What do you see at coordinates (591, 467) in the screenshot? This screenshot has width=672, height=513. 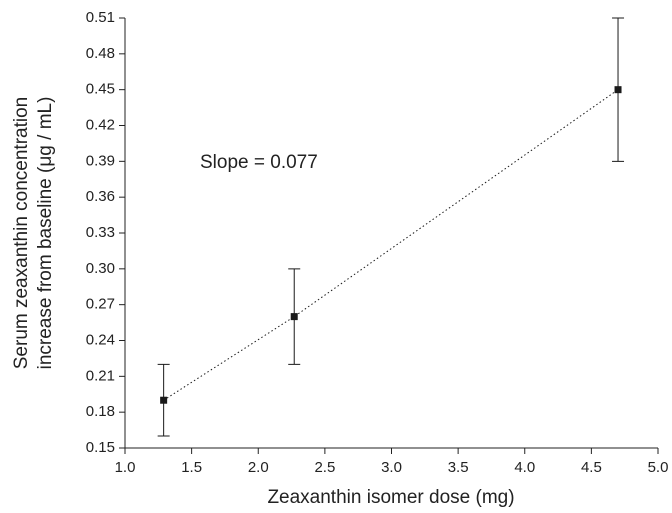 I see `x-tick-label: 4.5` at bounding box center [591, 467].